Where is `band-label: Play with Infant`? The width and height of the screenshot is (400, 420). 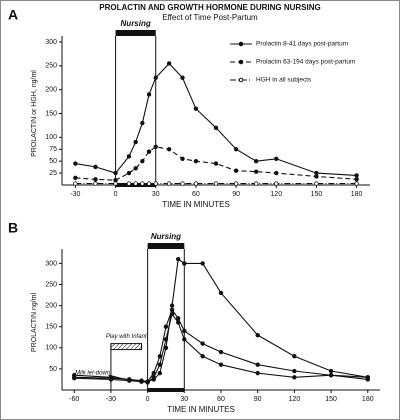
band-label: Play with Infant is located at coordinates (126, 337).